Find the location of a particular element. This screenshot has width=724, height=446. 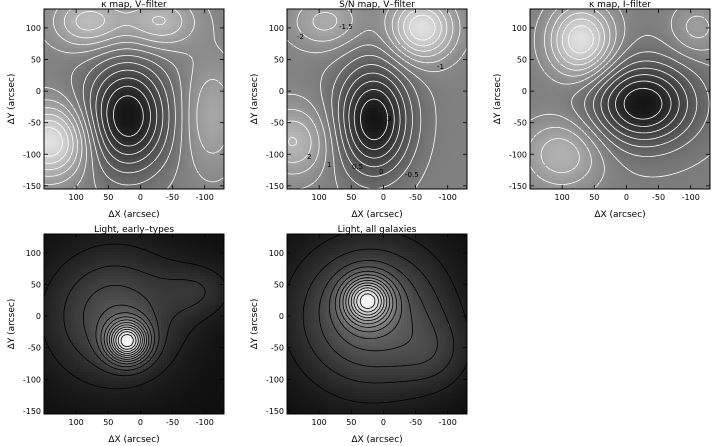

contour-label: -0.5 is located at coordinates (412, 175).